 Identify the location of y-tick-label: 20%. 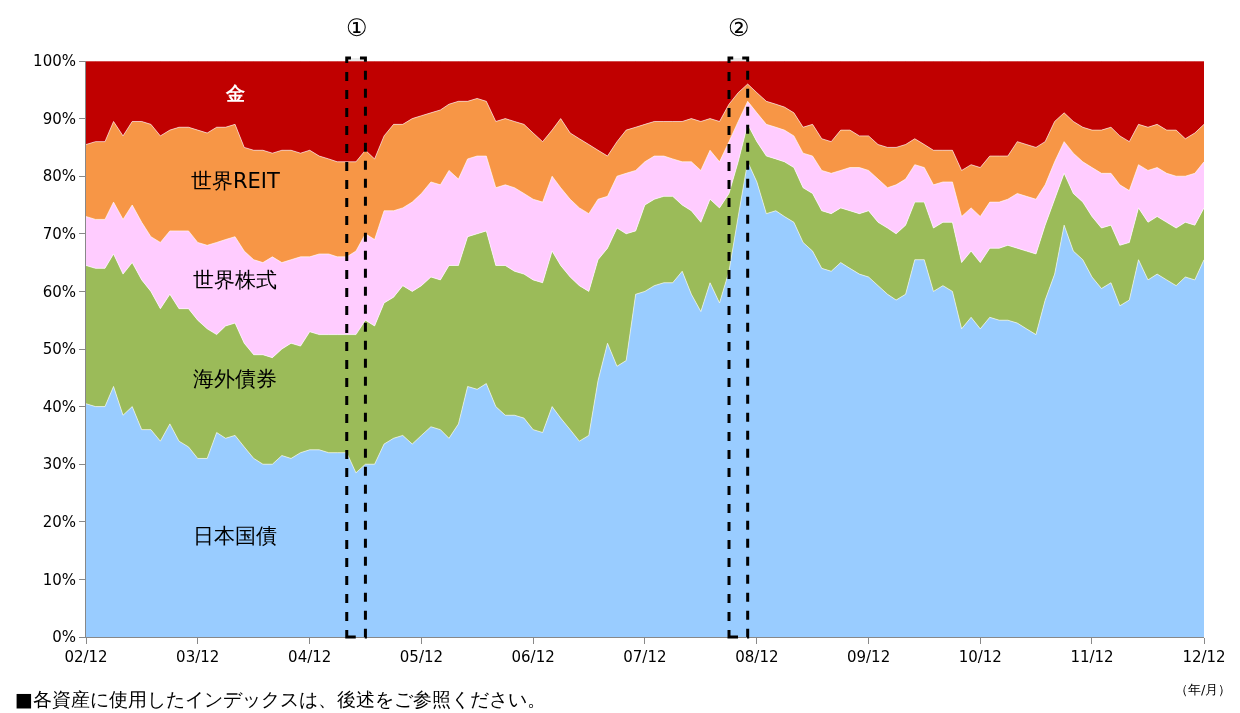
(59, 522).